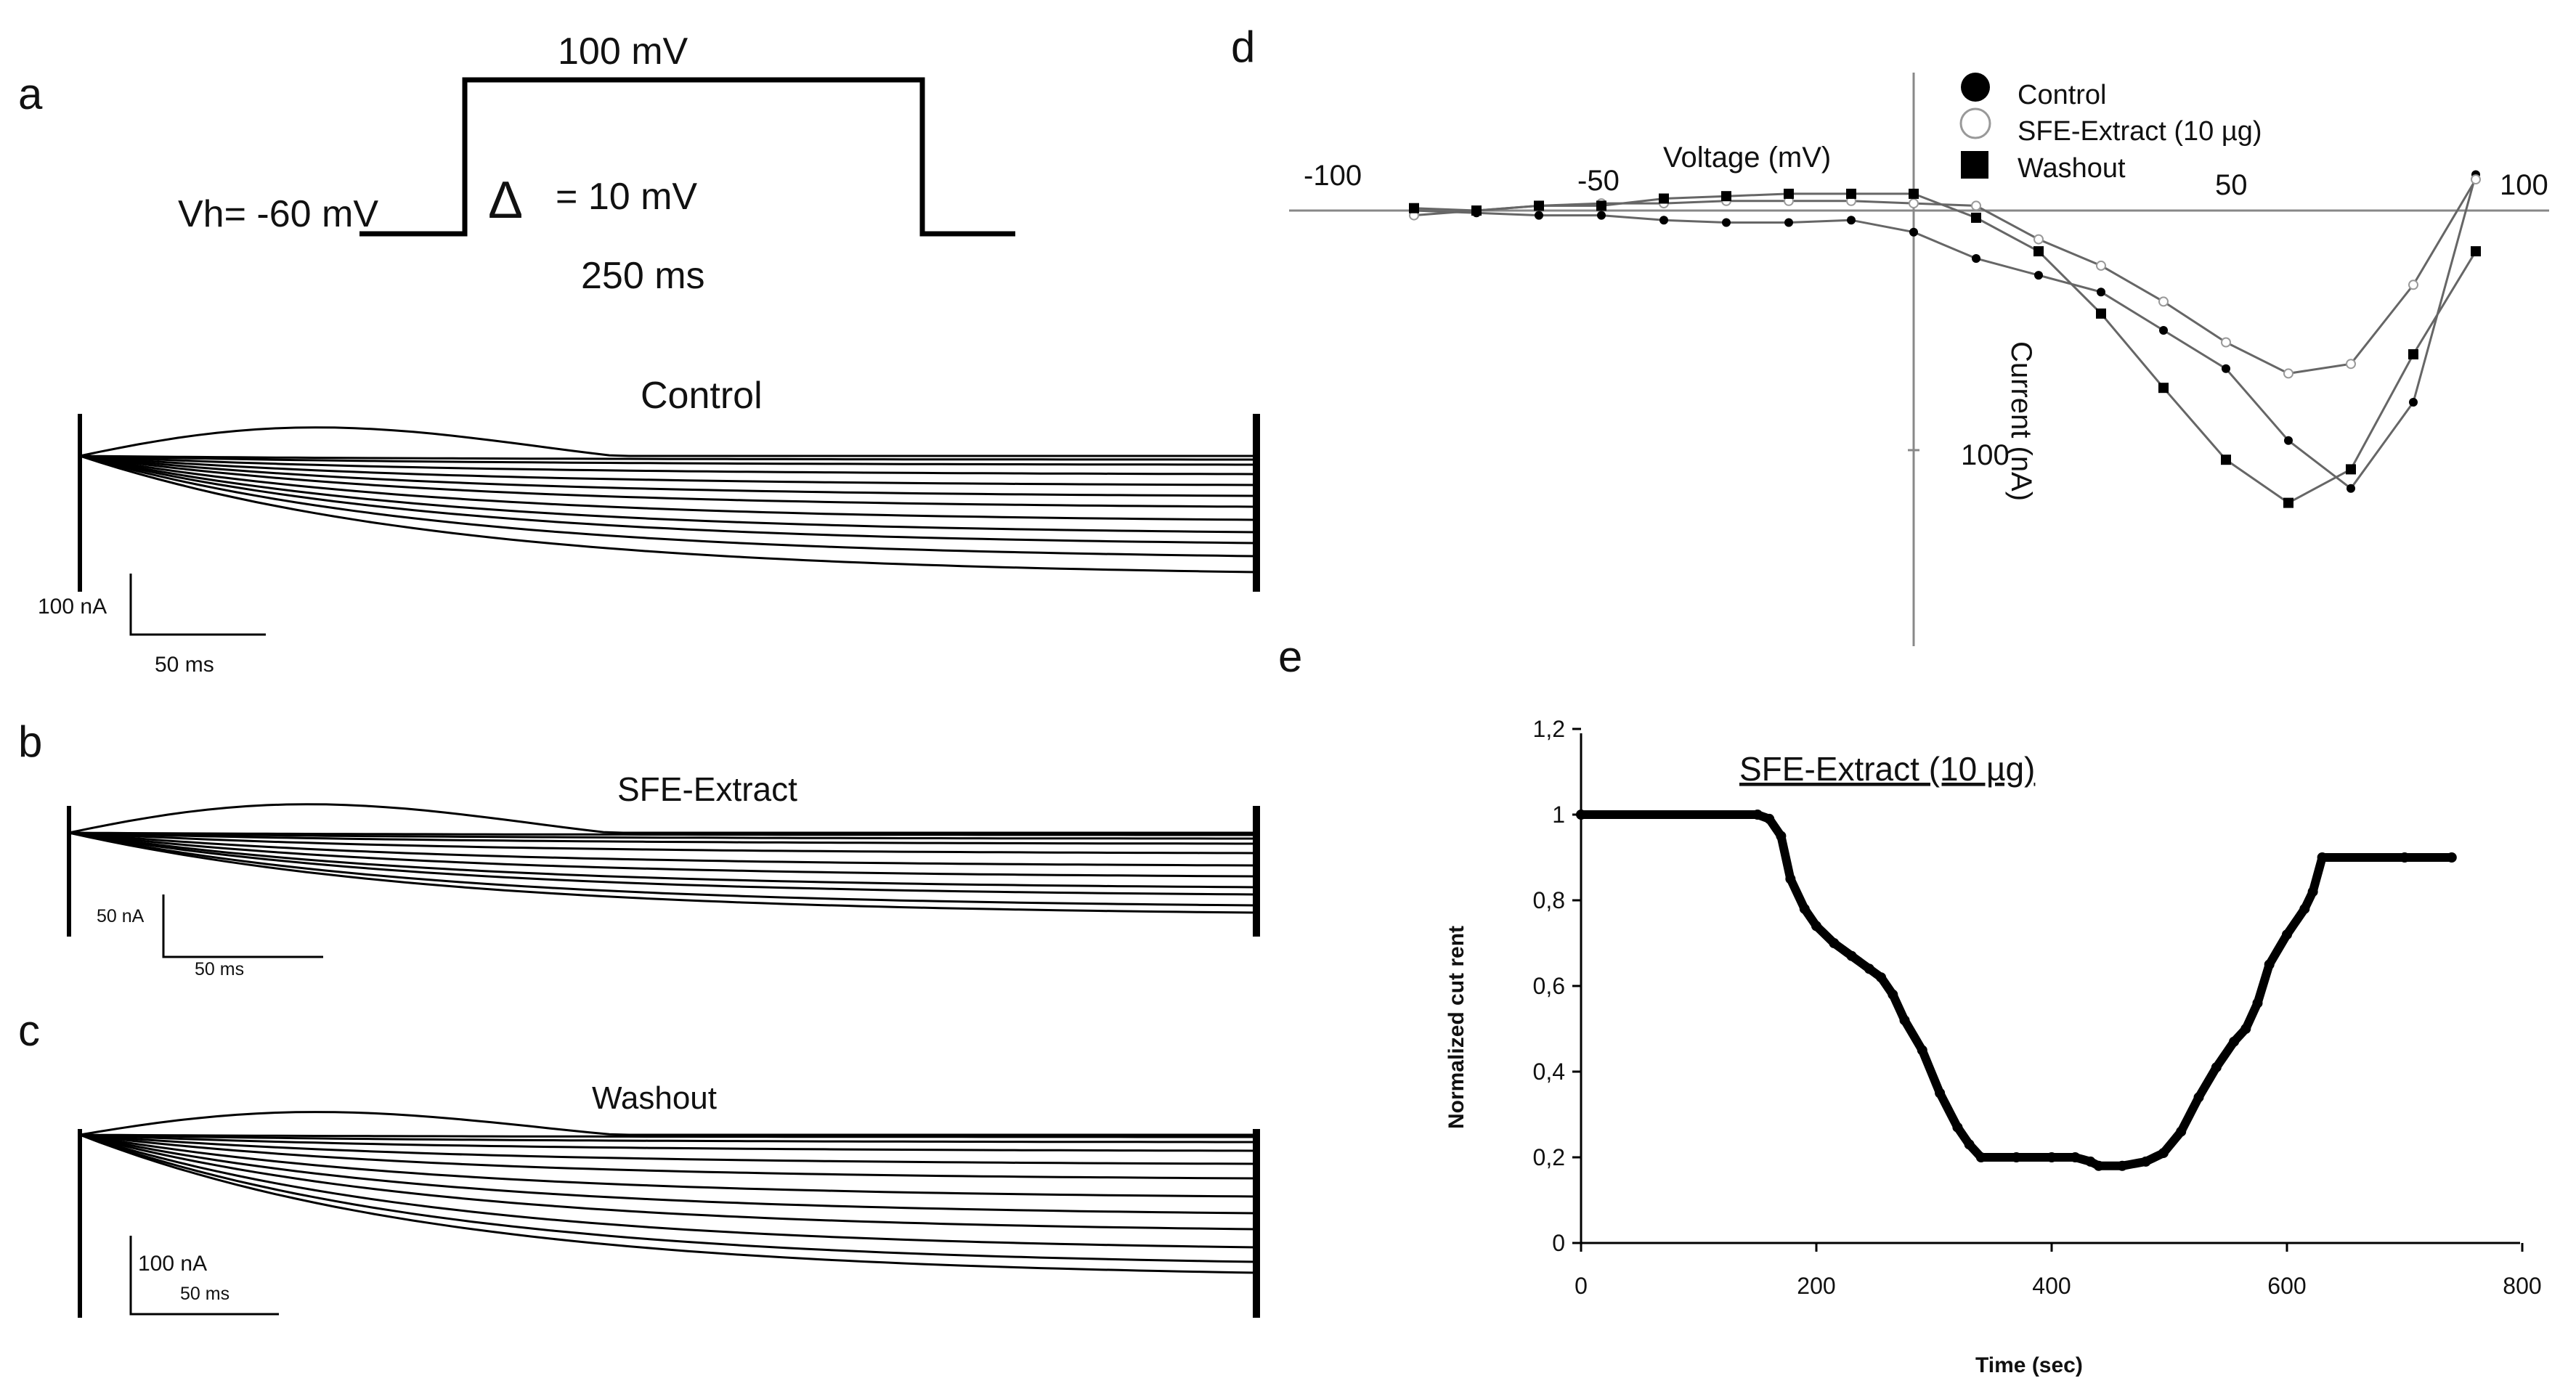  What do you see at coordinates (204, 1294) in the screenshot?
I see `scale-time-washout: 50 ms` at bounding box center [204, 1294].